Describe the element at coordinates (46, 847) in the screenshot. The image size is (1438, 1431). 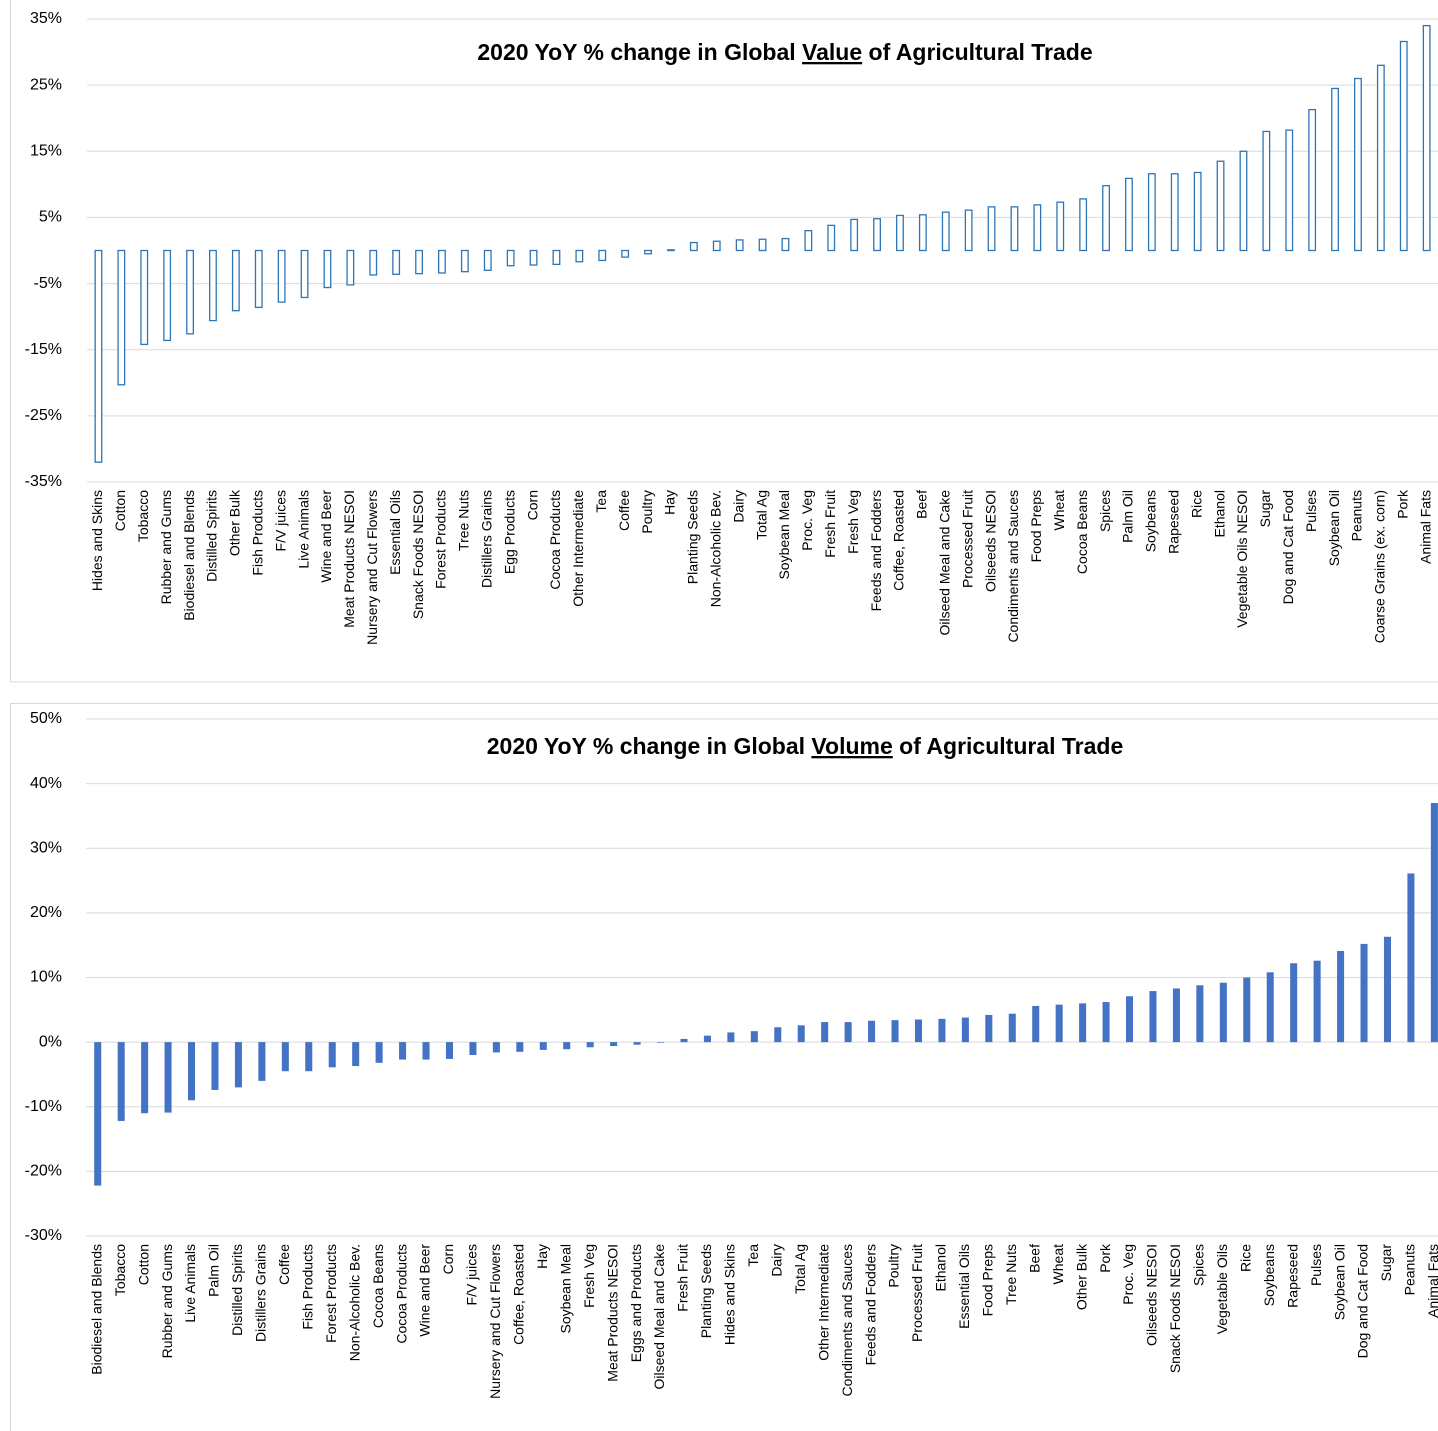
I see `y-tick-label: 30%` at that location.